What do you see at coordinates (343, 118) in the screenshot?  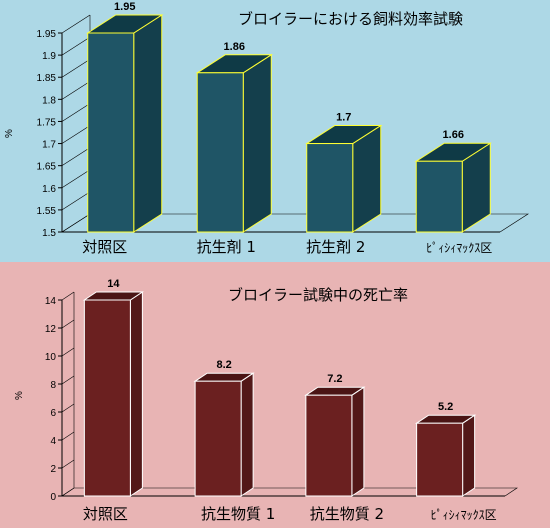 I see `data-label: 1.7` at bounding box center [343, 118].